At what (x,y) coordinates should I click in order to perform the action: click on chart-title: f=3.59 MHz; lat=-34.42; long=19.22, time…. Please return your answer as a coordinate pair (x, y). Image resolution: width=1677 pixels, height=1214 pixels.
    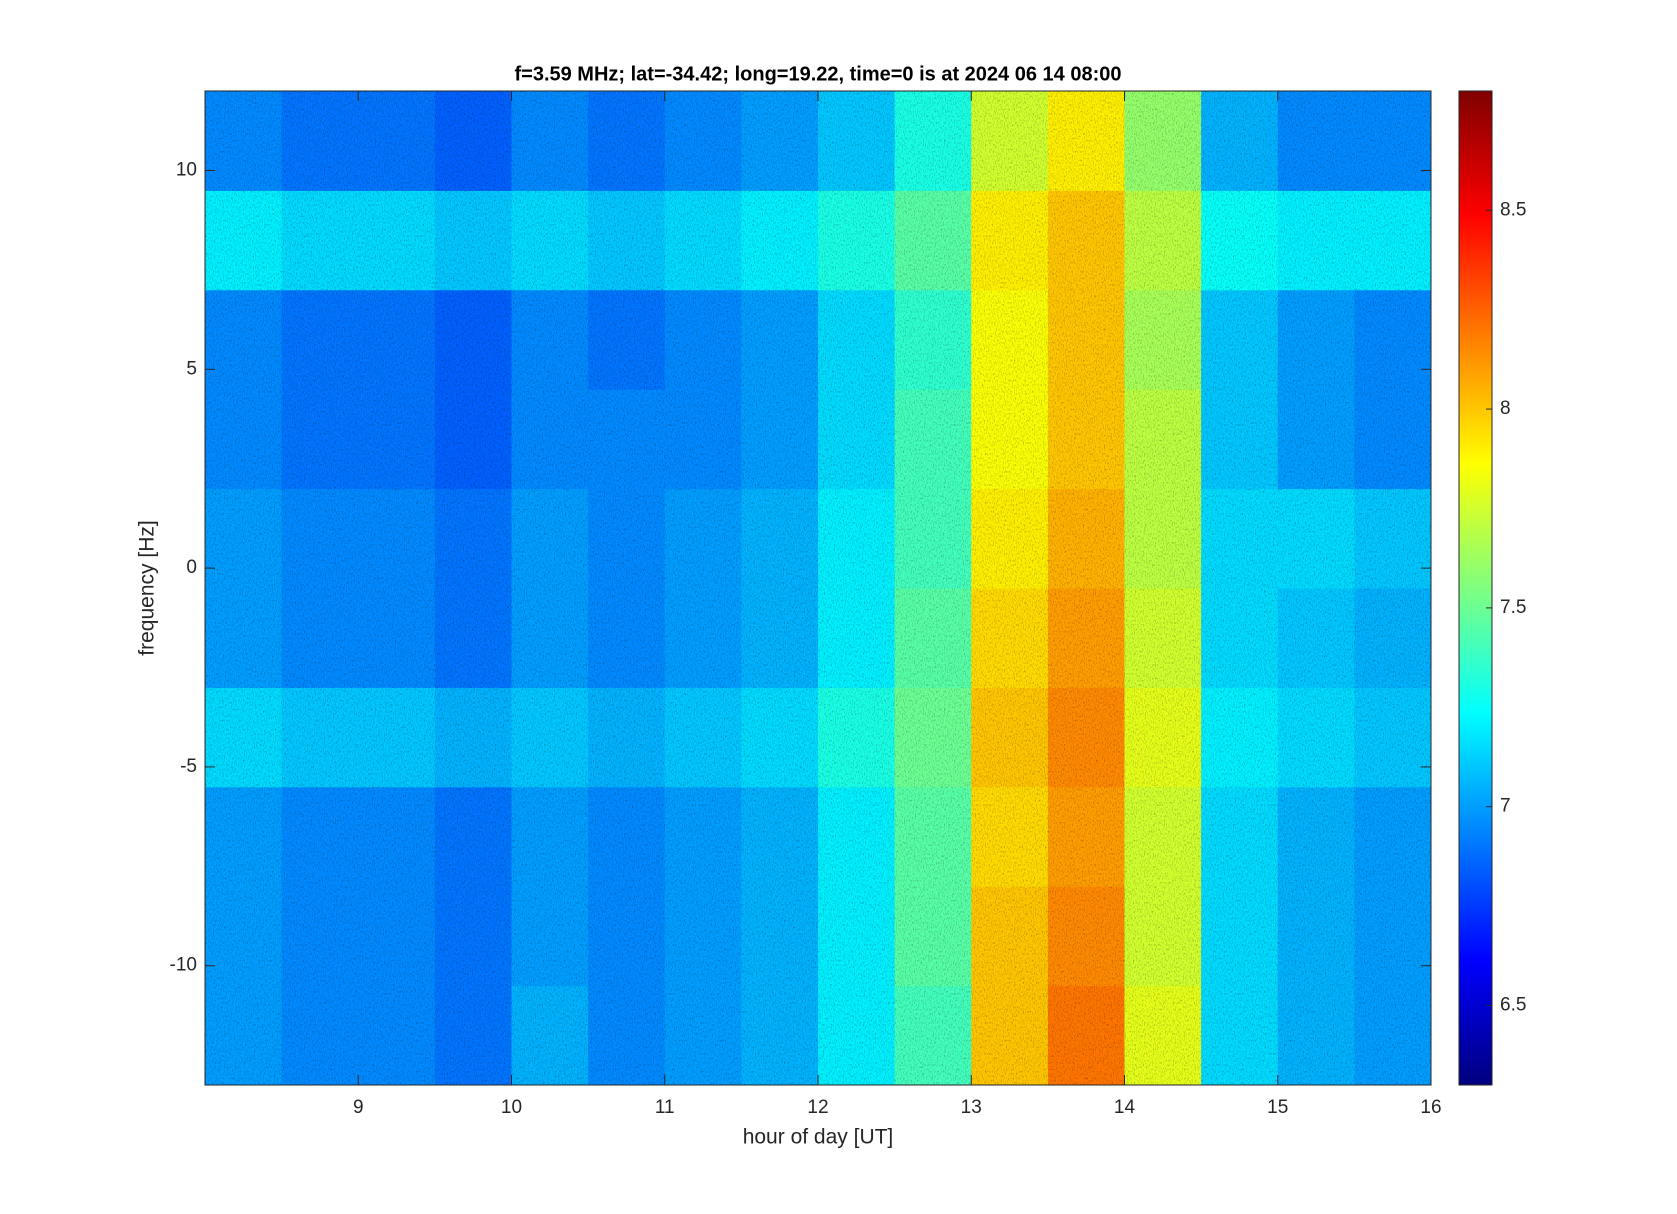
    Looking at the image, I should click on (817, 74).